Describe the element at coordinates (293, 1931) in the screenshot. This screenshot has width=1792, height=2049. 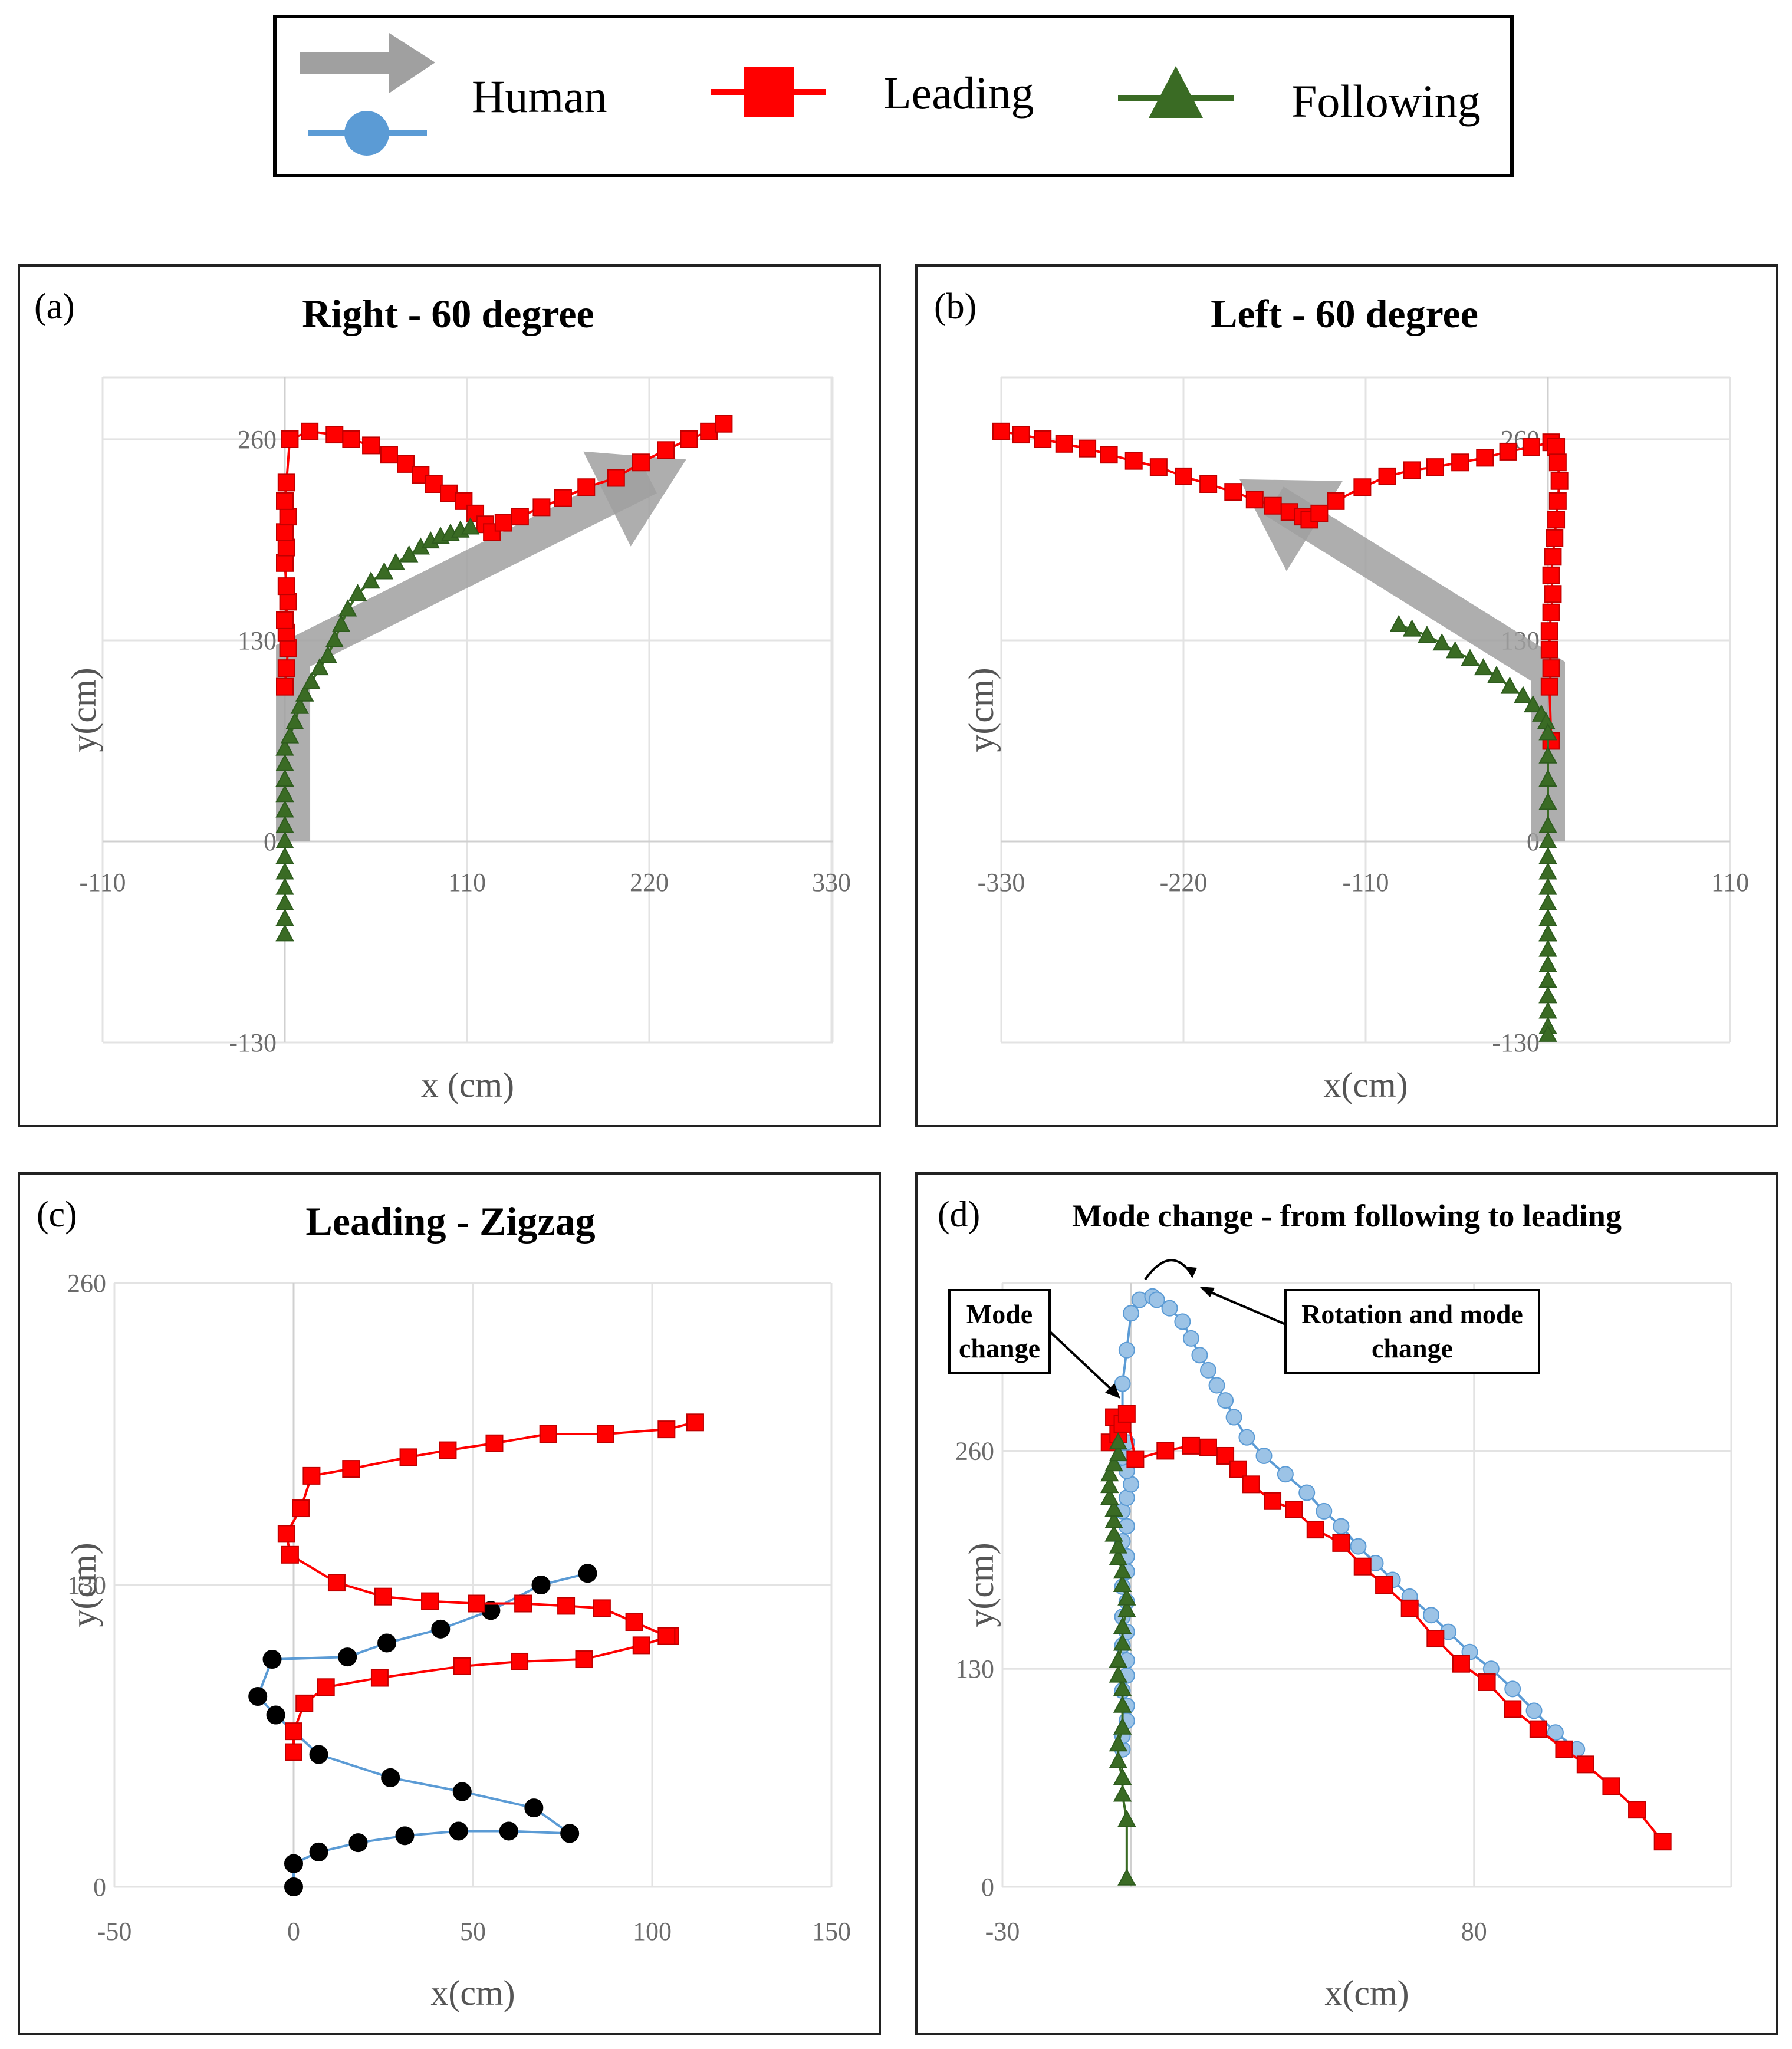
I see `x-tick-label-c-1: 0` at that location.